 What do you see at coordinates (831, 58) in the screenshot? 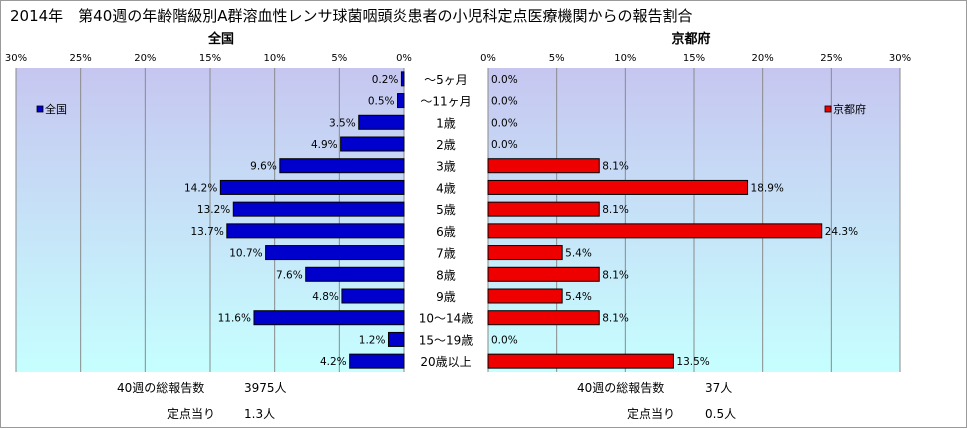
I see `kyoto-x-tick-label: 25%` at bounding box center [831, 58].